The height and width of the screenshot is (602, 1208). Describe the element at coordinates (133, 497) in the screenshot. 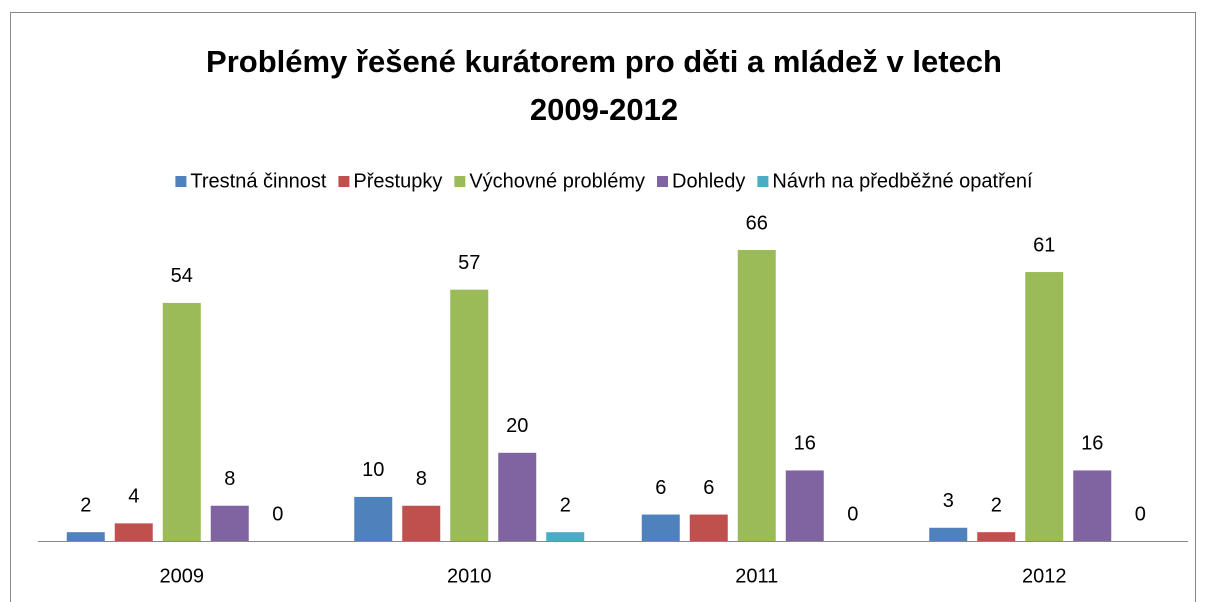

I see `data-label: 4` at that location.